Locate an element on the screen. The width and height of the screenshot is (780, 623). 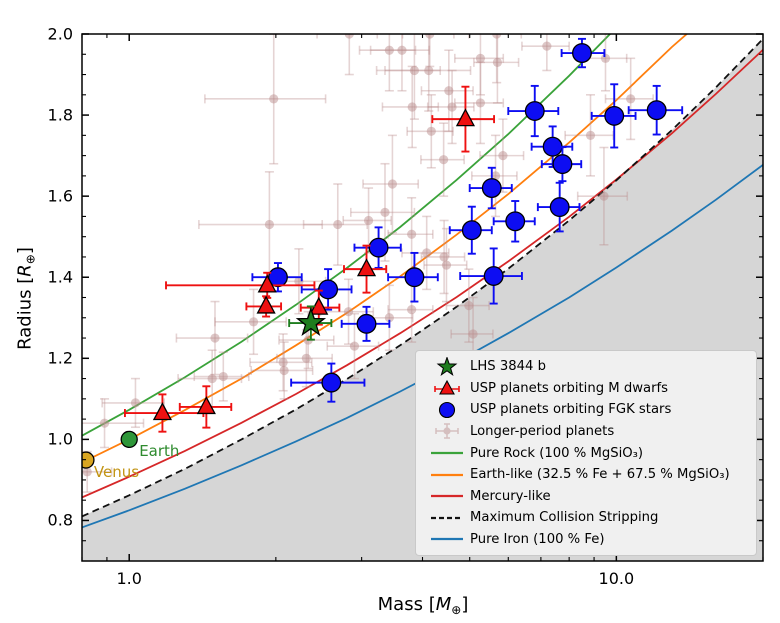
legend-item: Longer-period planets is located at coordinates (587, 432).